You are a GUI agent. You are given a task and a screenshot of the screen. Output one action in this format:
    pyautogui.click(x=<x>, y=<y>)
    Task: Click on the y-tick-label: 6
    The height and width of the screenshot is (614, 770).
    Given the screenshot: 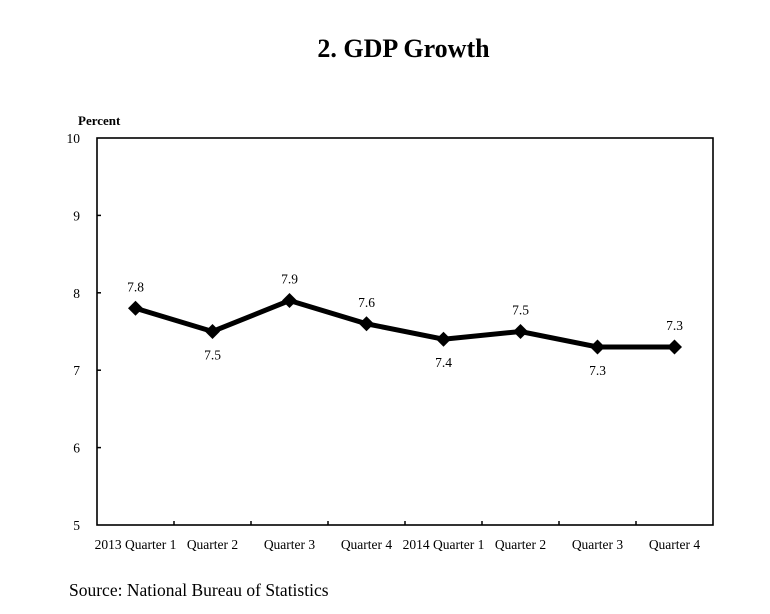 What is the action you would take?
    pyautogui.click(x=76, y=448)
    